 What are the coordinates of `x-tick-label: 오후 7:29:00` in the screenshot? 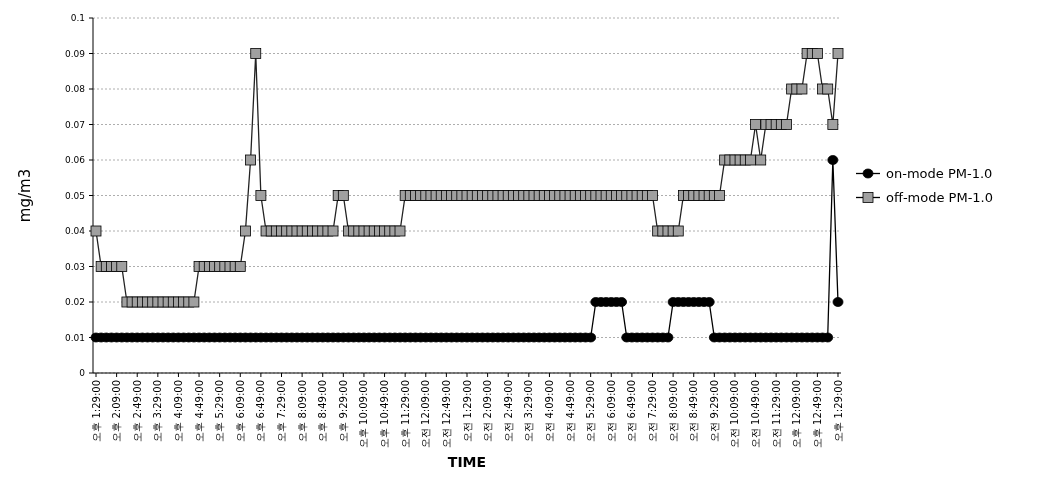 It's located at (281, 411).